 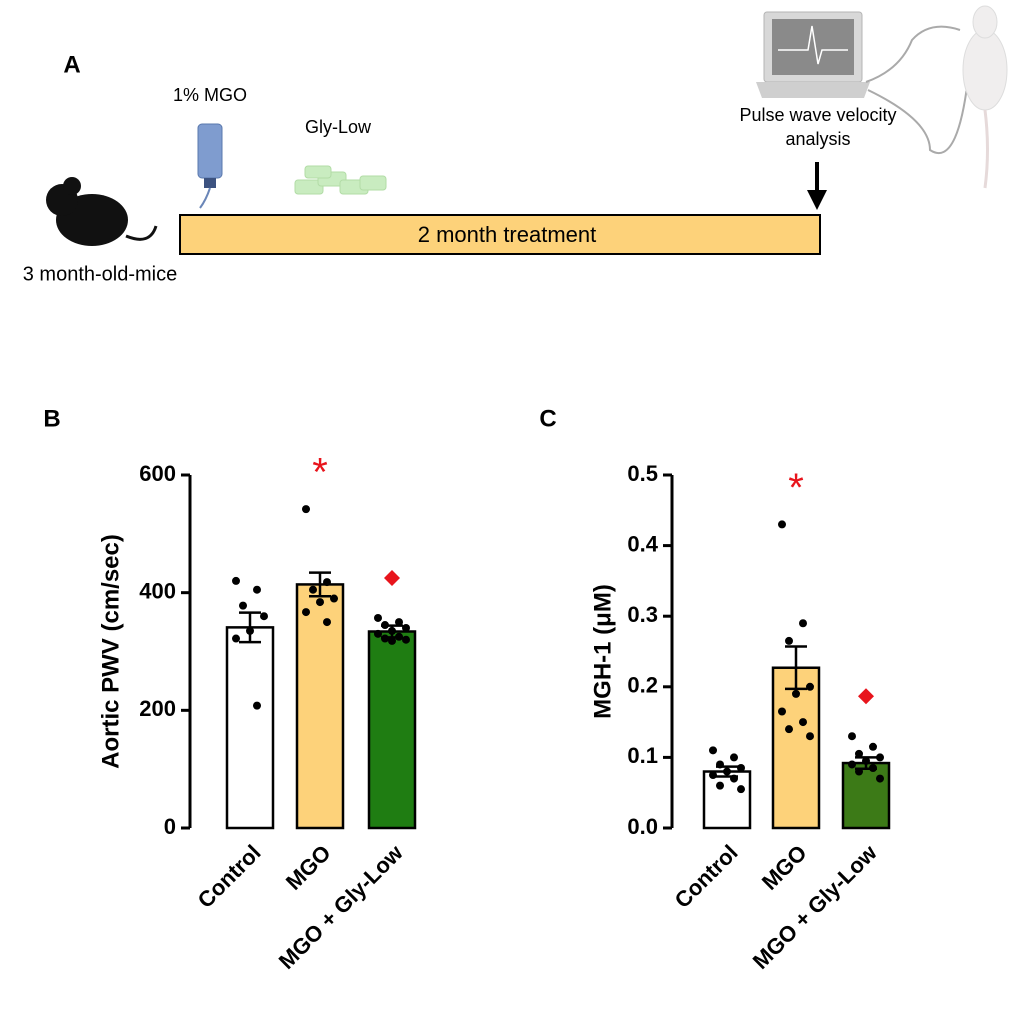 What do you see at coordinates (340, 180) in the screenshot?
I see `pellet-icon` at bounding box center [340, 180].